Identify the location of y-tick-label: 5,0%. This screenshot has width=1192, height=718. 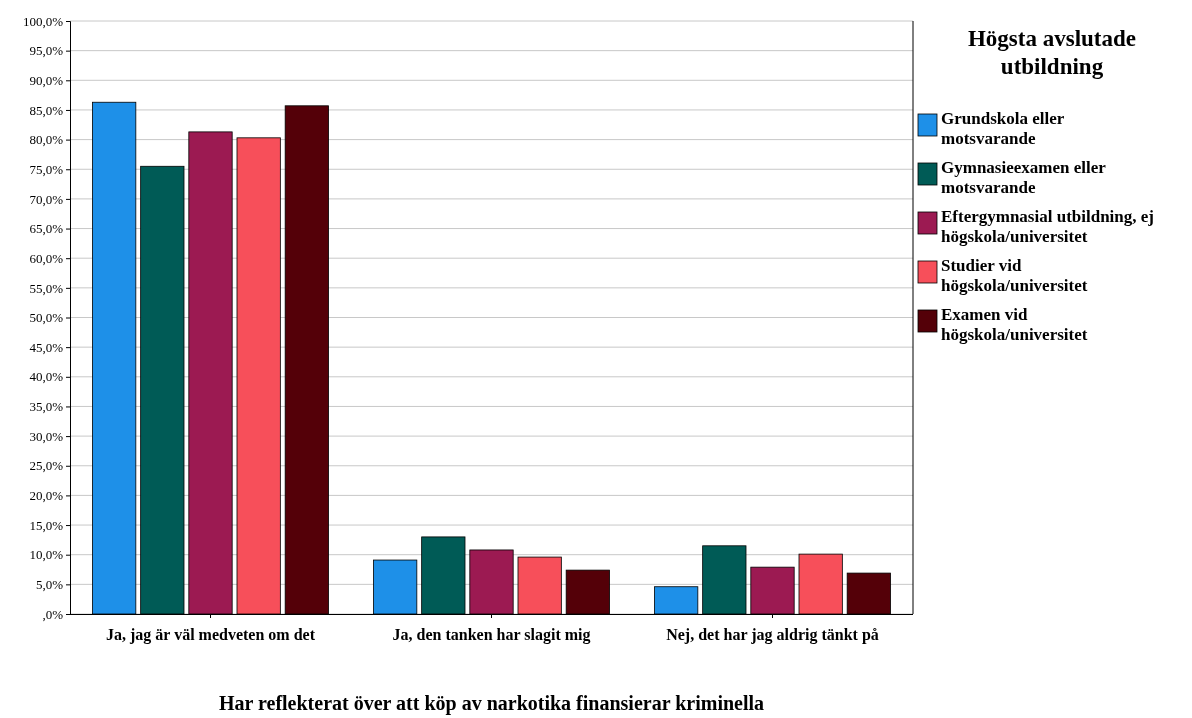
(49, 585).